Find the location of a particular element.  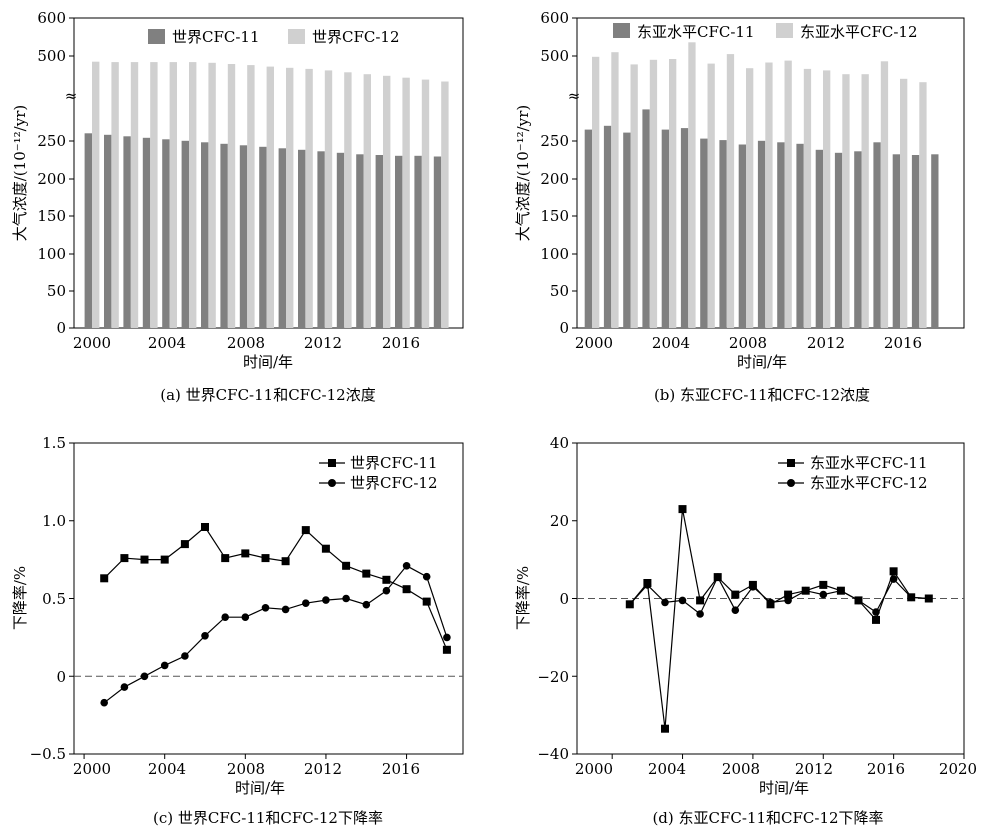

y-tick-label: 0 is located at coordinates (564, 328).